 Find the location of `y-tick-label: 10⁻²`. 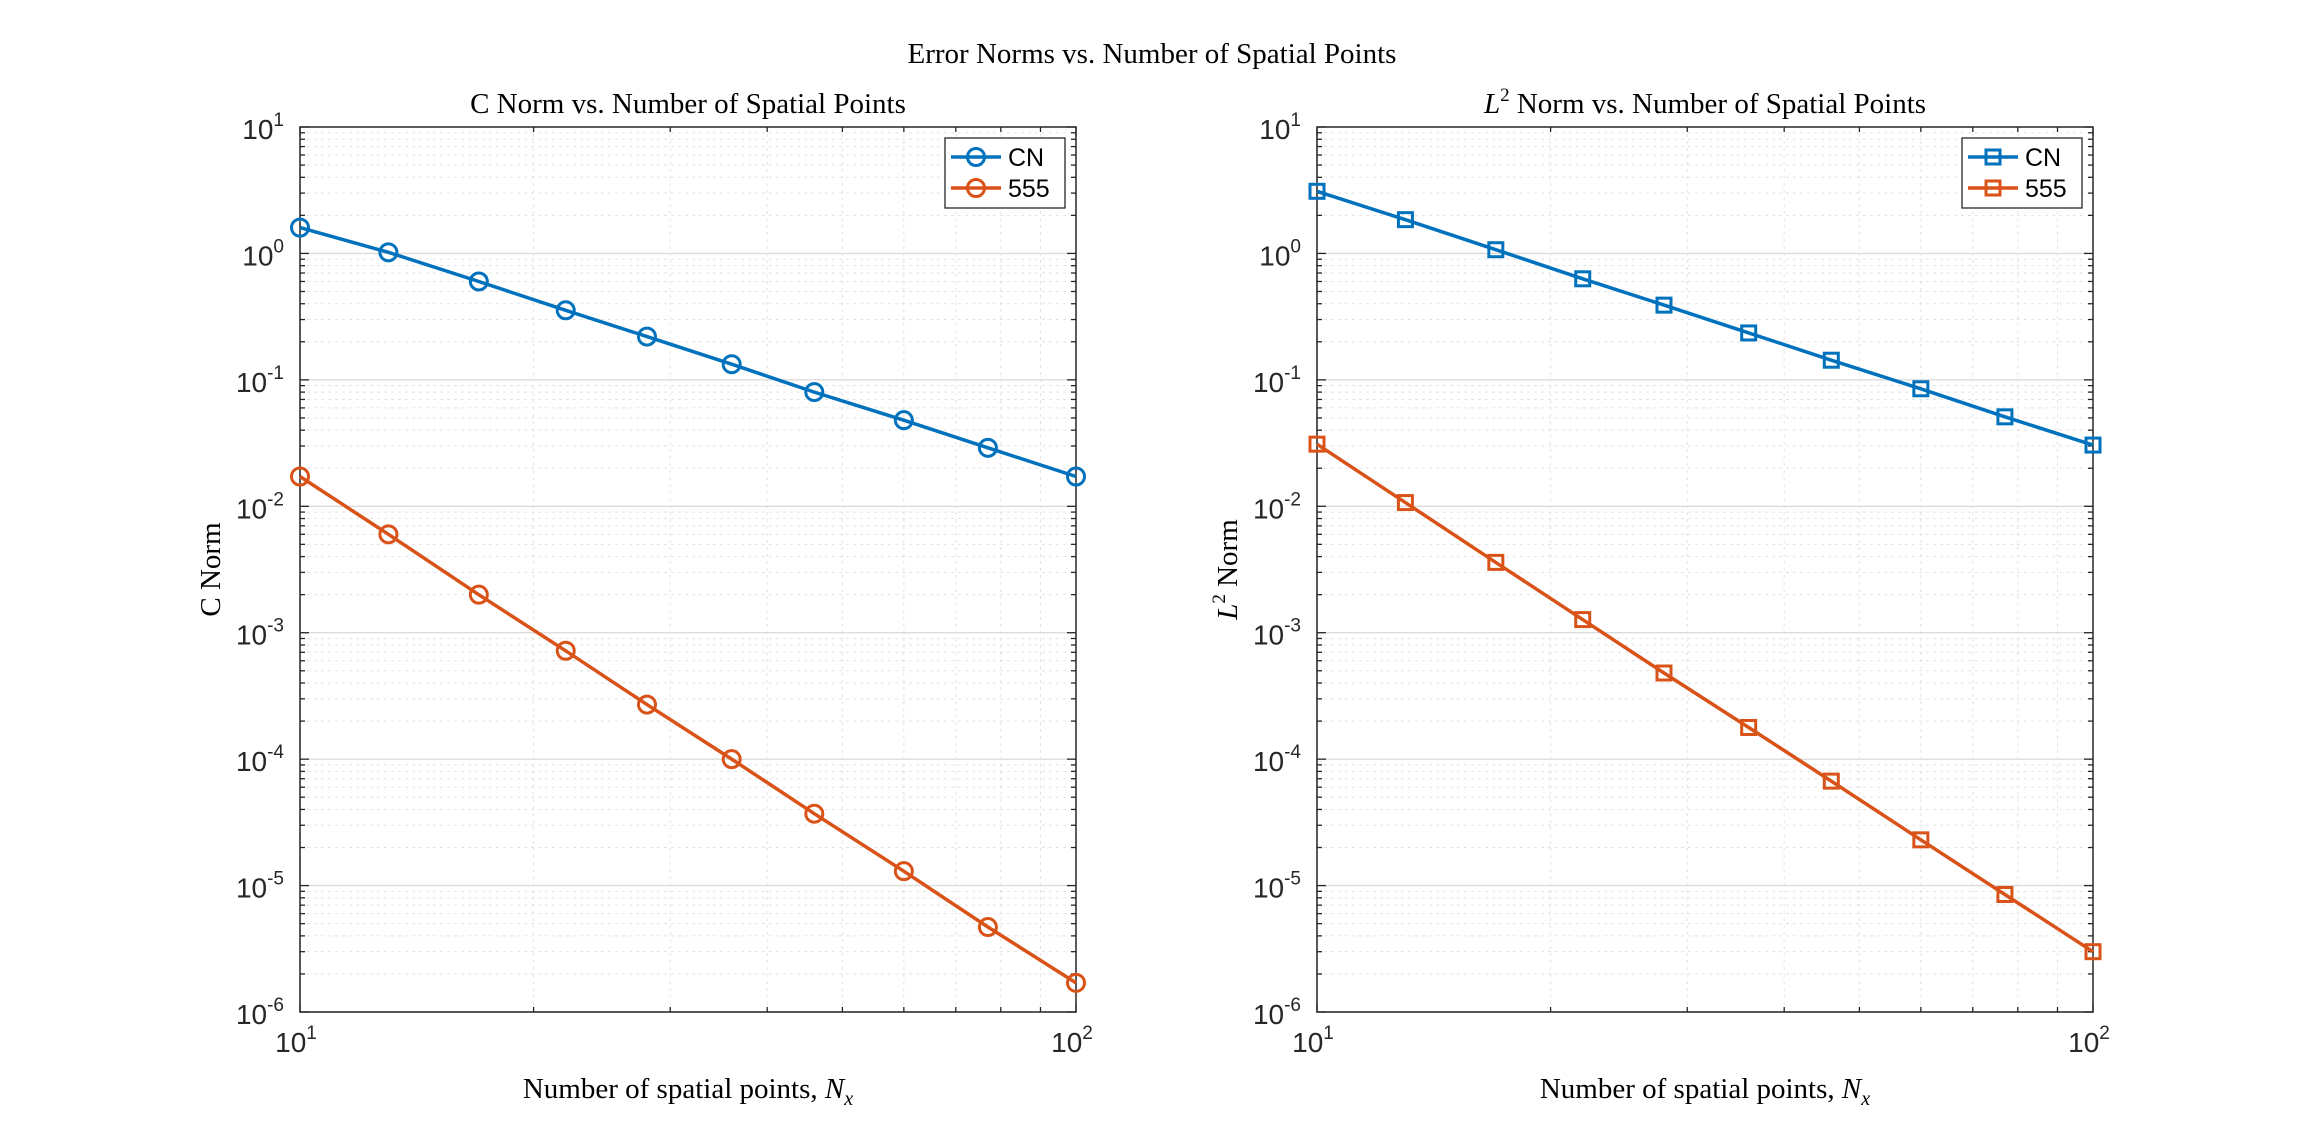

y-tick-label: 10⁻² is located at coordinates (1277, 506).